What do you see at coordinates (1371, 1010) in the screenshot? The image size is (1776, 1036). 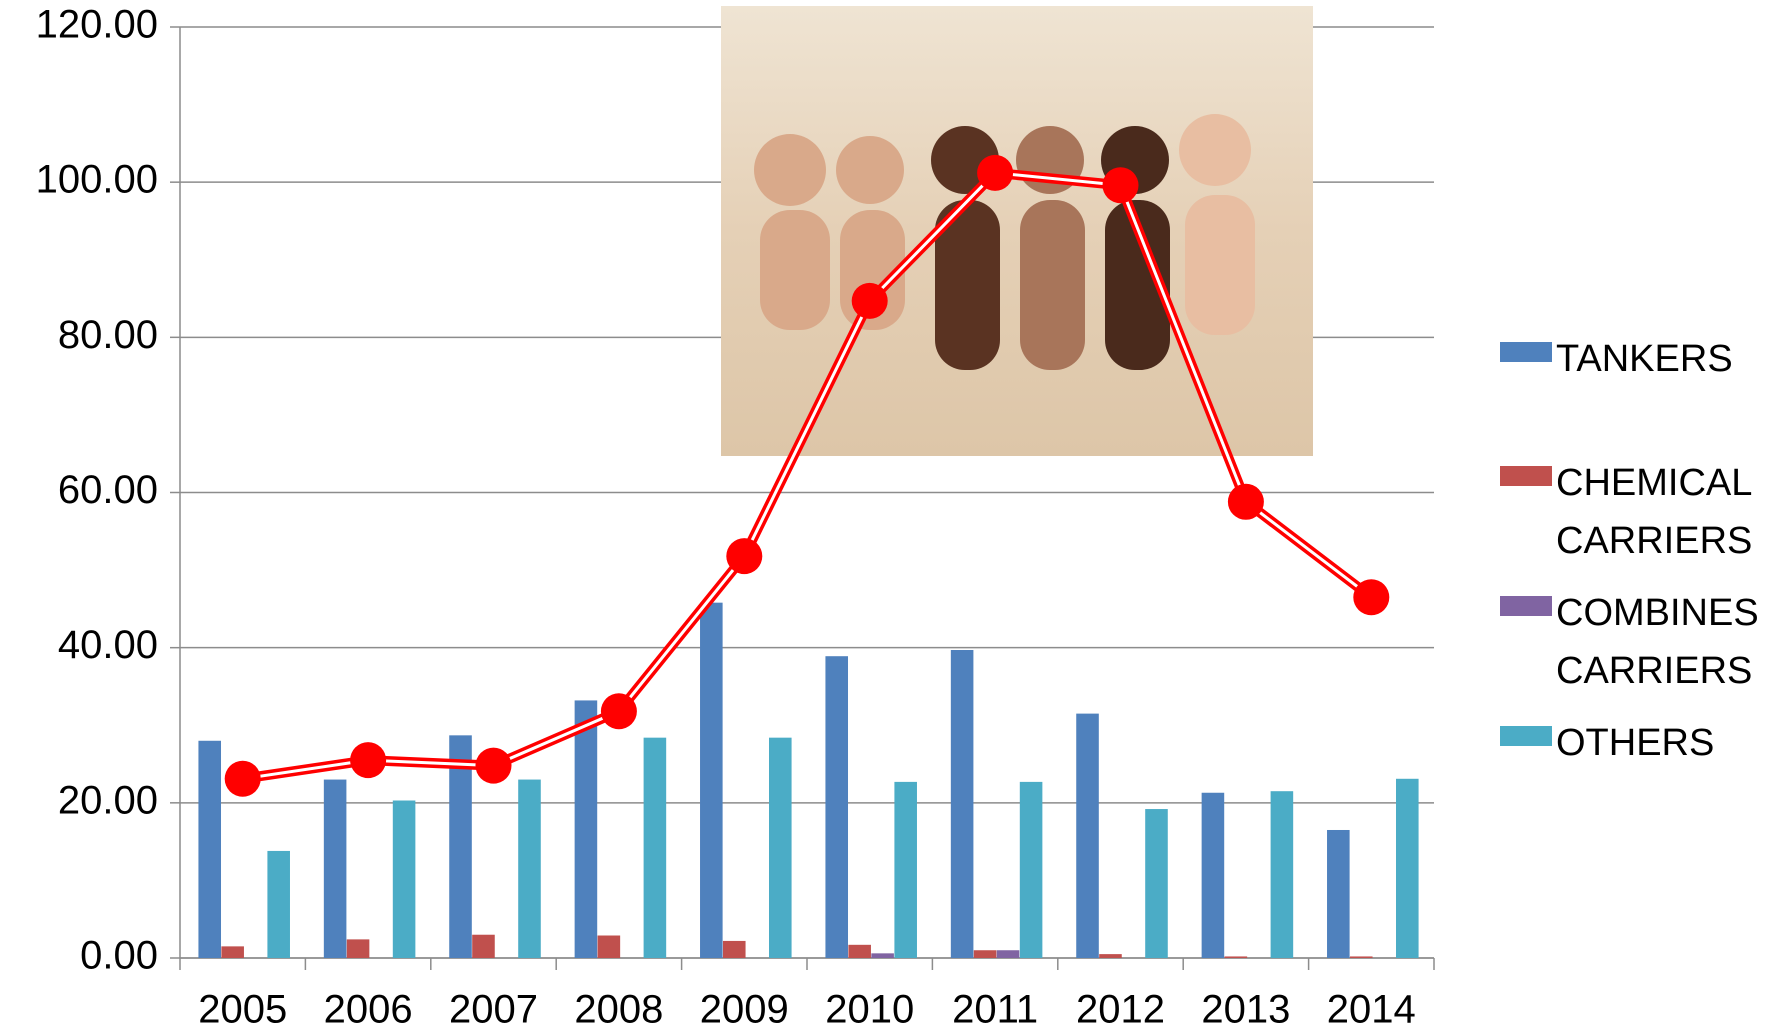 I see `x-tick-label: 2014` at bounding box center [1371, 1010].